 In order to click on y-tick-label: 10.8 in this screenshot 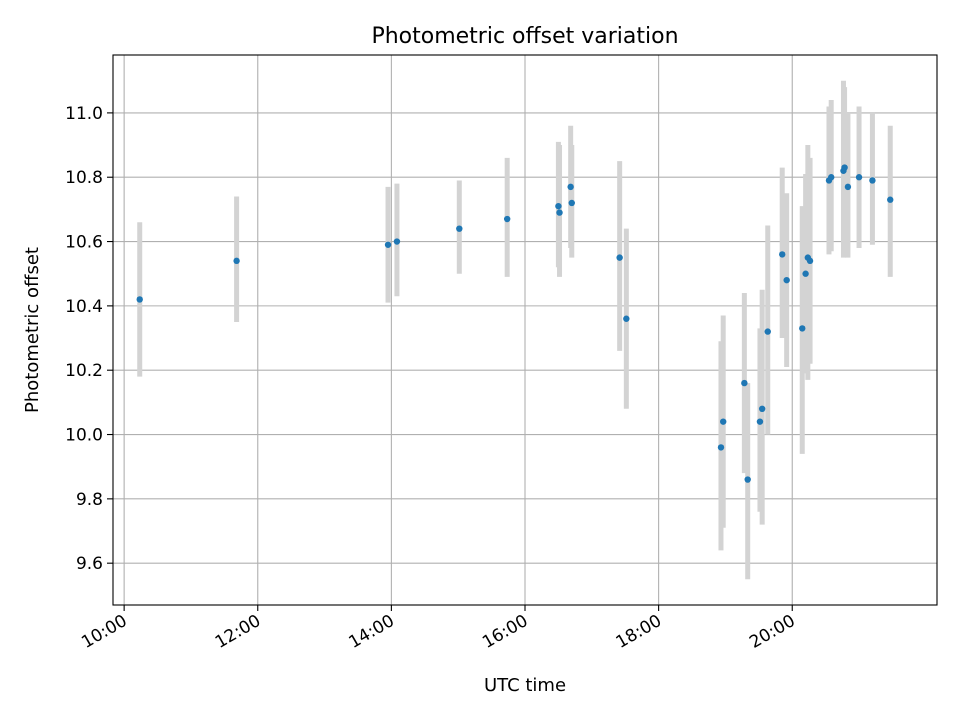, I will do `click(84, 178)`.